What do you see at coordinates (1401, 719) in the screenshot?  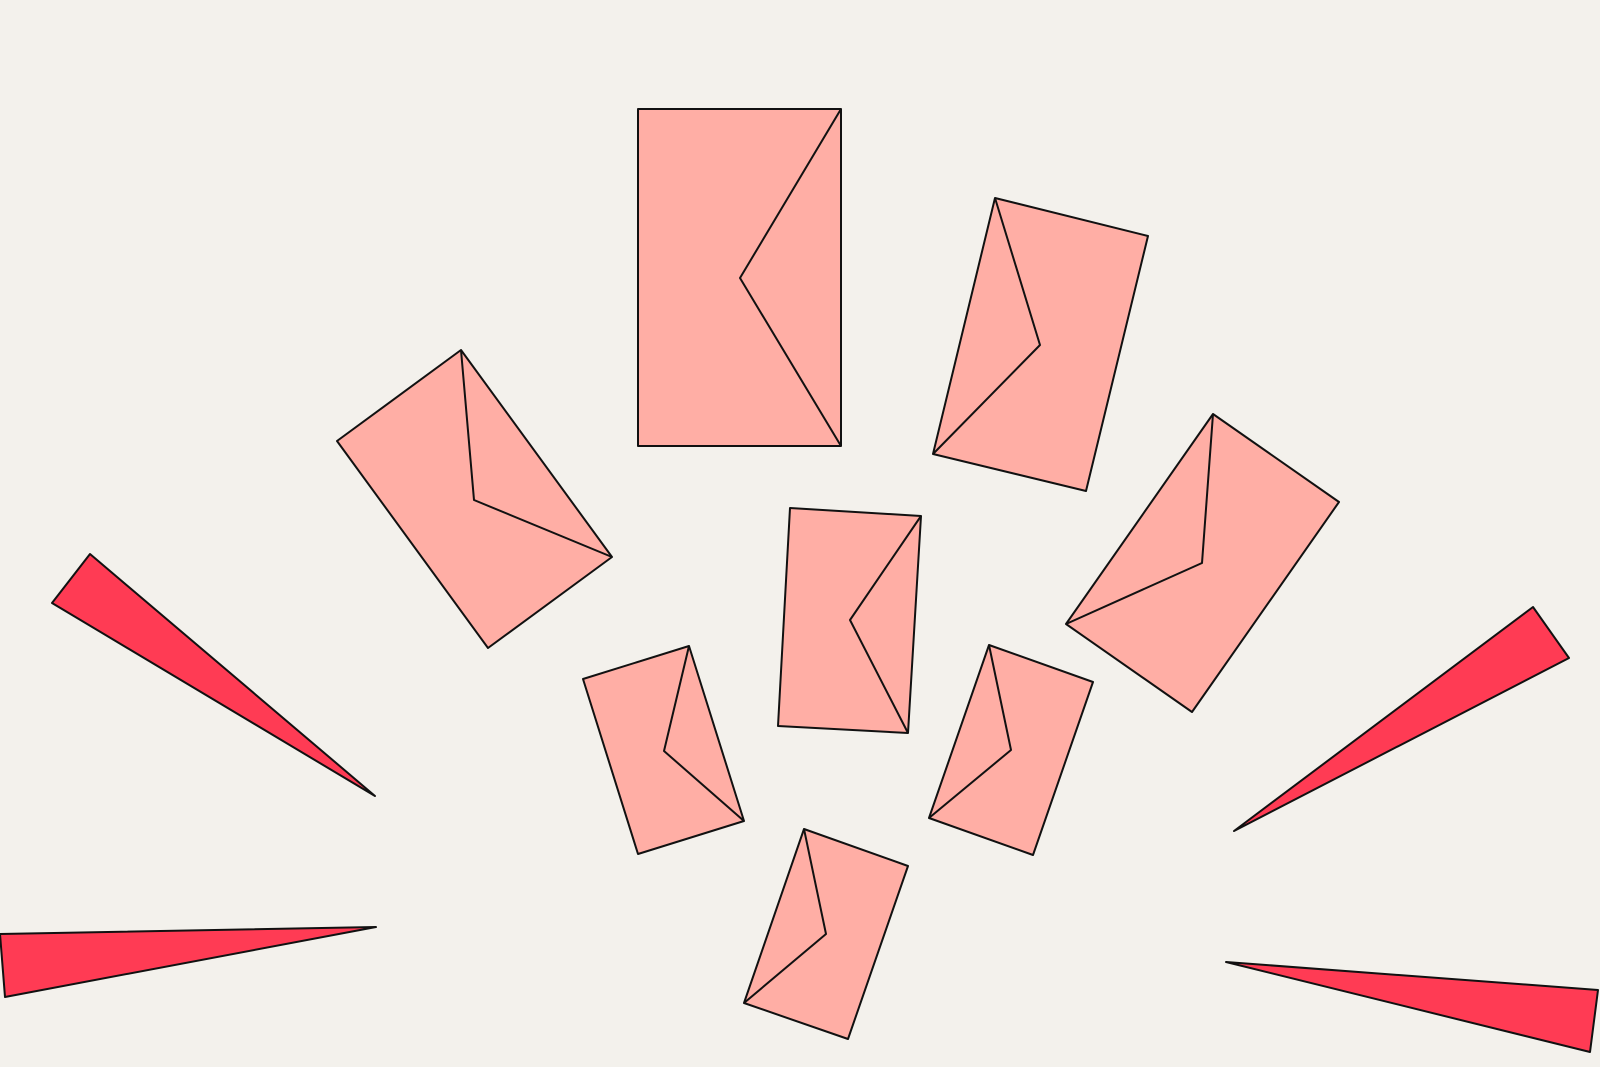 I see `burst-spike-upper-right` at bounding box center [1401, 719].